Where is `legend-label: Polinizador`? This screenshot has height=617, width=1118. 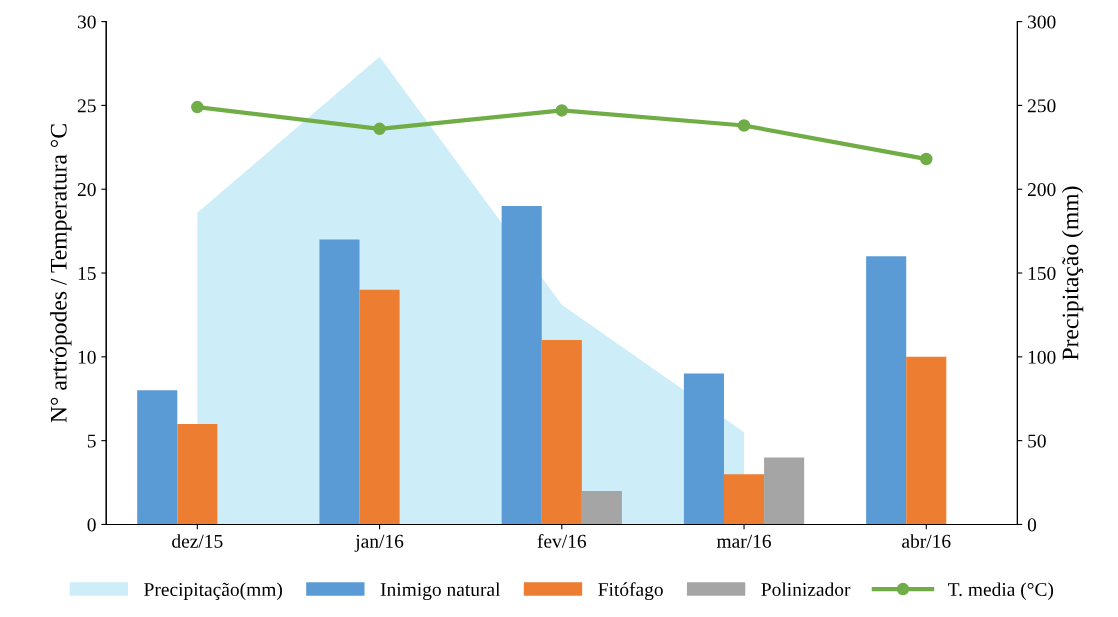
legend-label: Polinizador is located at coordinates (806, 589).